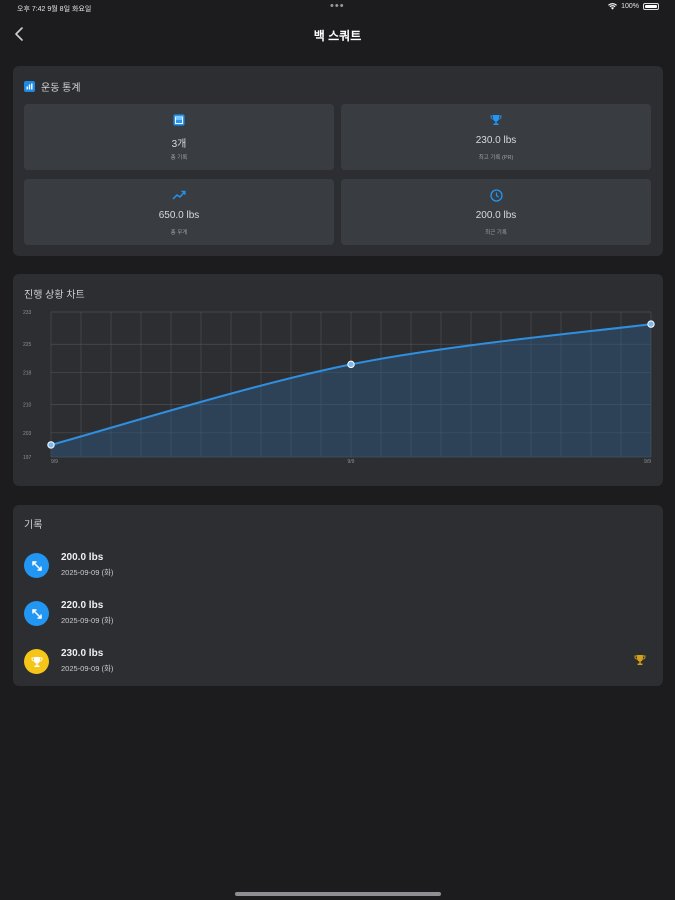 This screenshot has height=900, width=675. What do you see at coordinates (496, 140) in the screenshot?
I see `stat-value: 230.0 lbs` at bounding box center [496, 140].